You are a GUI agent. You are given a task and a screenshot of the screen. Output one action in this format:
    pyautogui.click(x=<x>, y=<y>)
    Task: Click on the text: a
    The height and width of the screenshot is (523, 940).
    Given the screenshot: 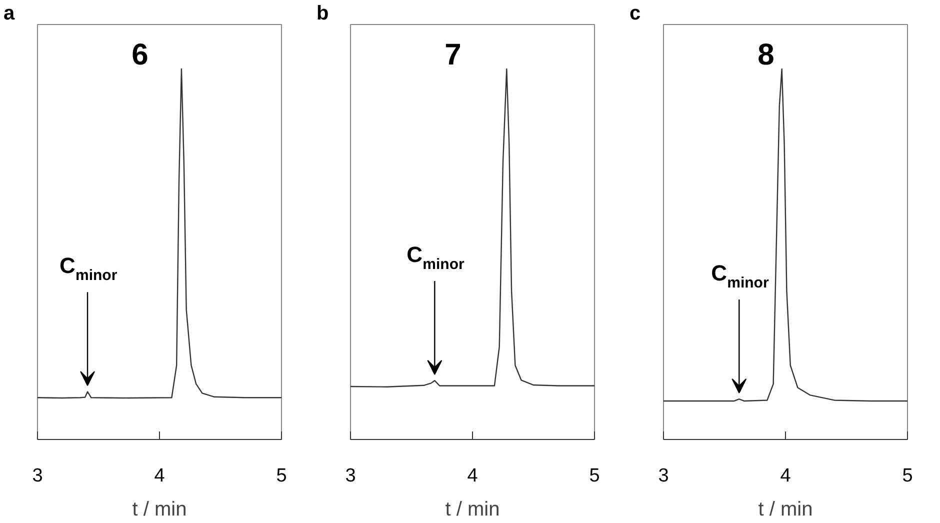 What is the action you would take?
    pyautogui.click(x=10, y=13)
    